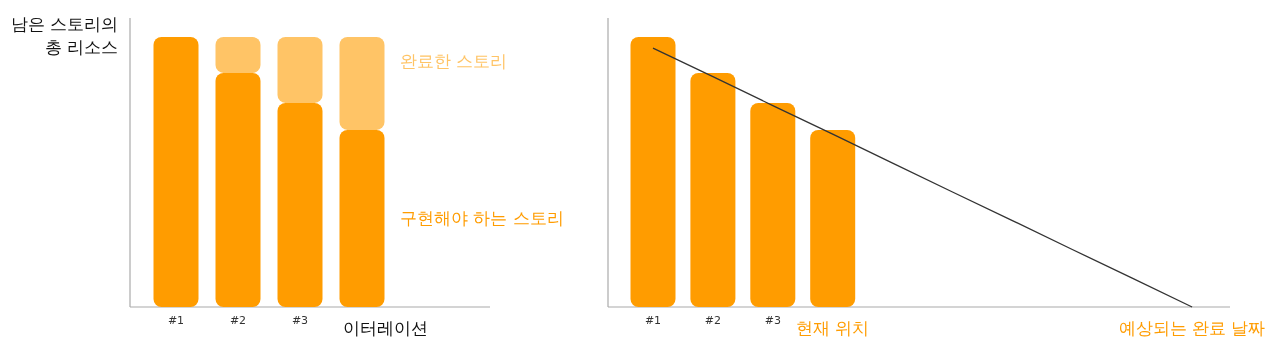 The width and height of the screenshot is (1280, 354). I want to click on series-label: 완료한 스토리, so click(454, 61).